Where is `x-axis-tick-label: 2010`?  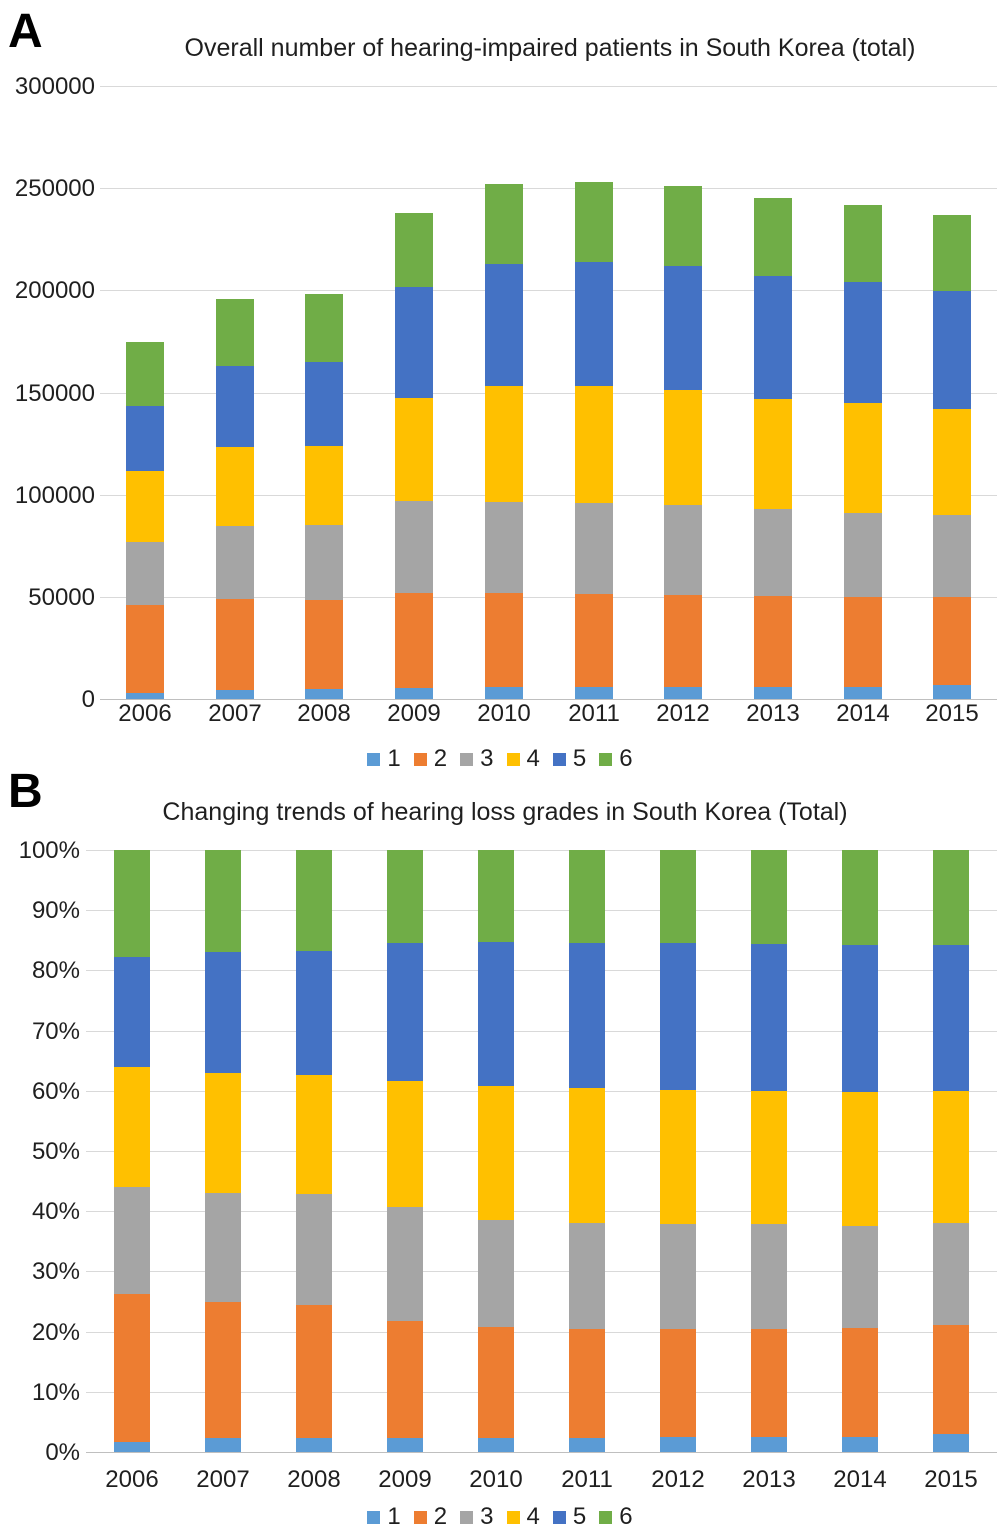 x-axis-tick-label: 2010 is located at coordinates (496, 1479).